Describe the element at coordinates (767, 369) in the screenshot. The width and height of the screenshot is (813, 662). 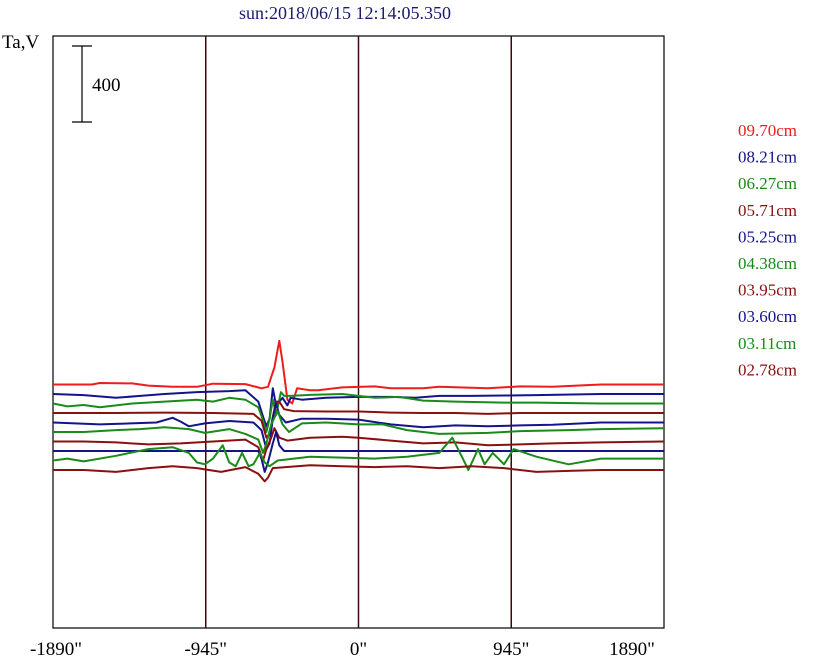
I see `legend-entry: 02.78cm` at that location.